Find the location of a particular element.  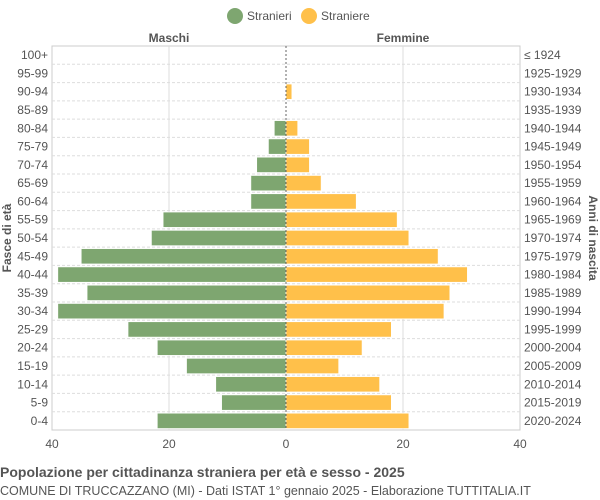

birth-year-label: 2015-2019 is located at coordinates (553, 403).